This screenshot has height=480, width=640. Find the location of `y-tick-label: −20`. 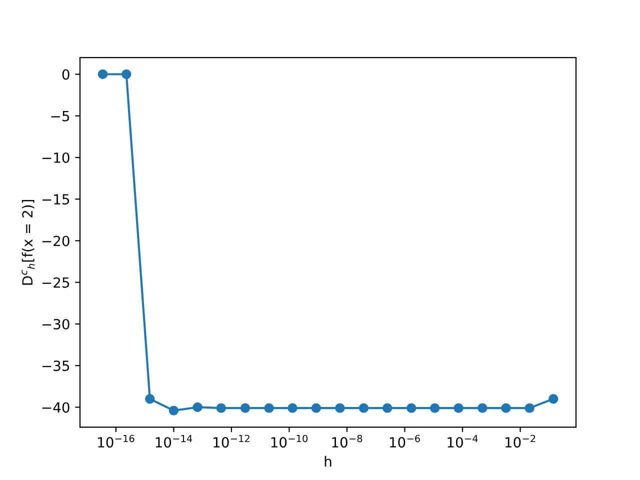

y-tick-label: −20 is located at coordinates (56, 241).